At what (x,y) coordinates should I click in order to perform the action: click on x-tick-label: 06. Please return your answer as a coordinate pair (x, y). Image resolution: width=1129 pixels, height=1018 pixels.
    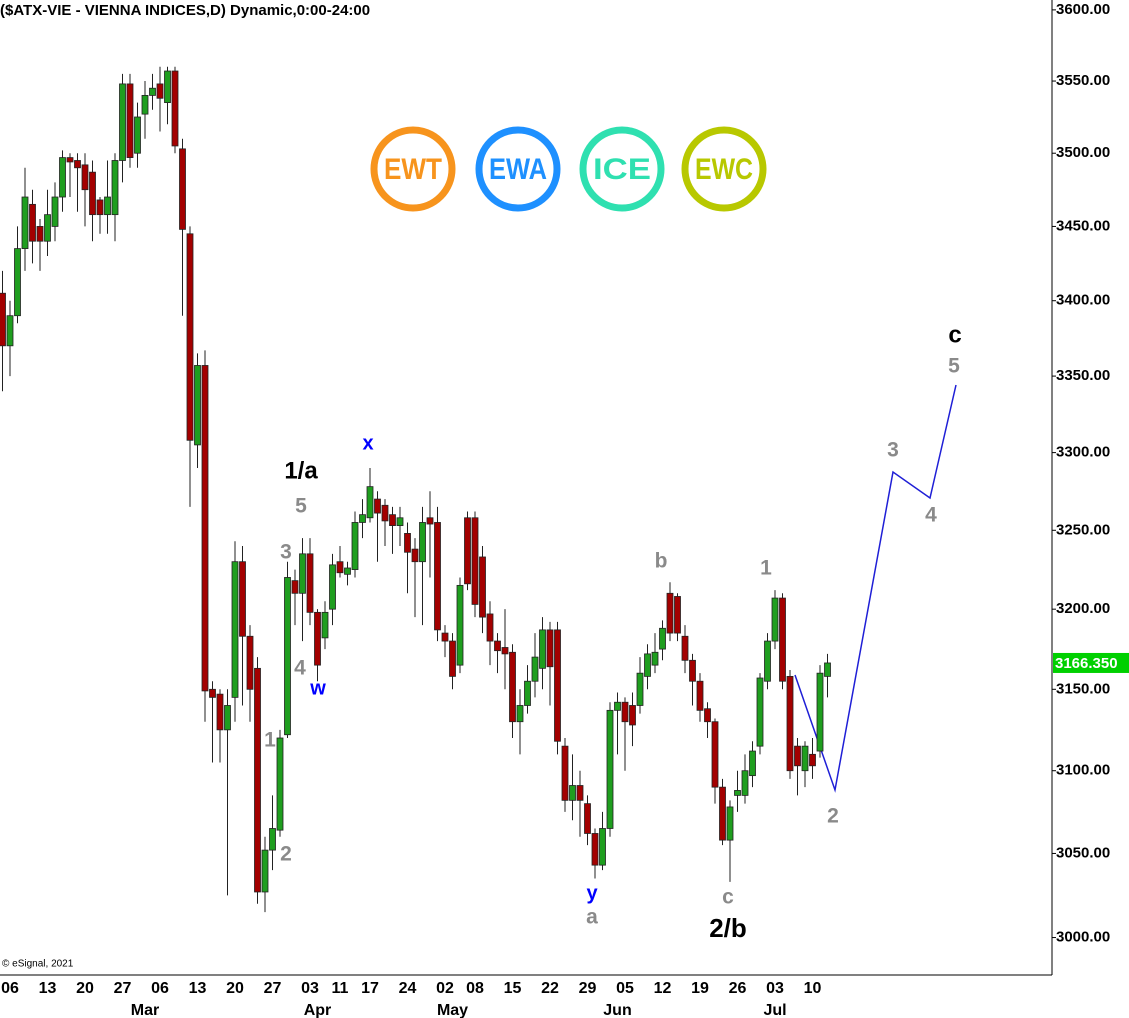
    Looking at the image, I should click on (160, 988).